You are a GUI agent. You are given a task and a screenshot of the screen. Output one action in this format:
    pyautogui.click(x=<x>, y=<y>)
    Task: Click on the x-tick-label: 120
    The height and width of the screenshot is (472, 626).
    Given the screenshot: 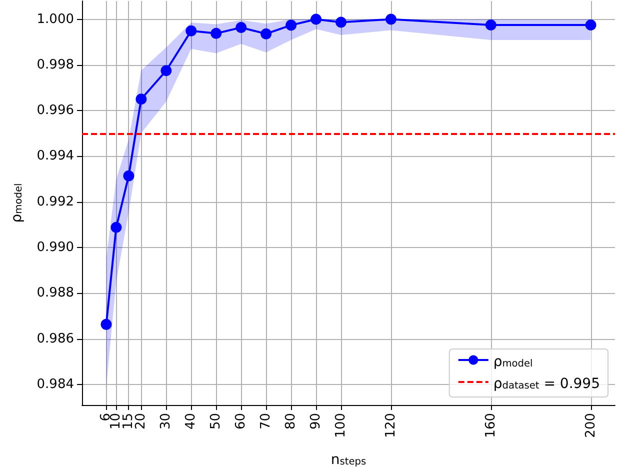 What is the action you would take?
    pyautogui.click(x=390, y=425)
    